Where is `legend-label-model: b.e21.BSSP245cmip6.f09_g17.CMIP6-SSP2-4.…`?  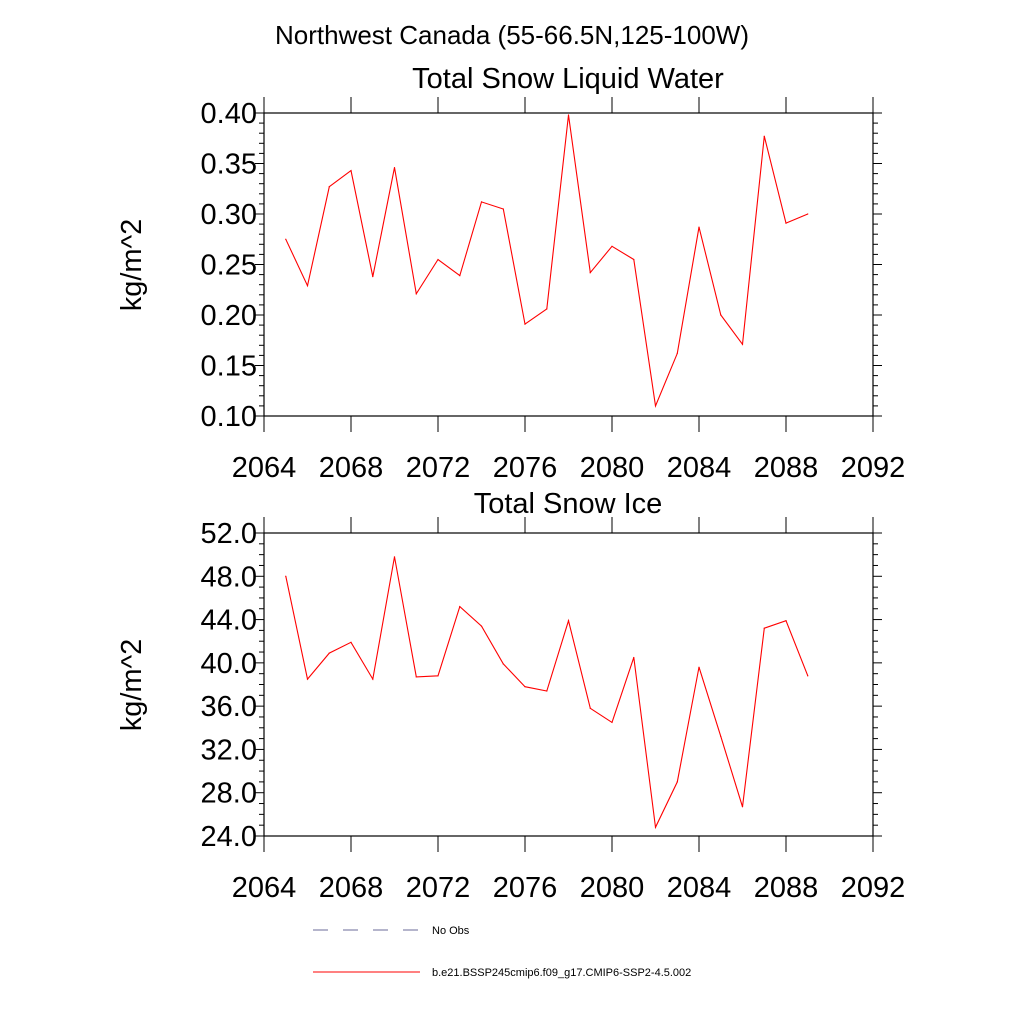 legend-label-model: b.e21.BSSP245cmip6.f09_g17.CMIP6-SSP2-4.… is located at coordinates (561, 973).